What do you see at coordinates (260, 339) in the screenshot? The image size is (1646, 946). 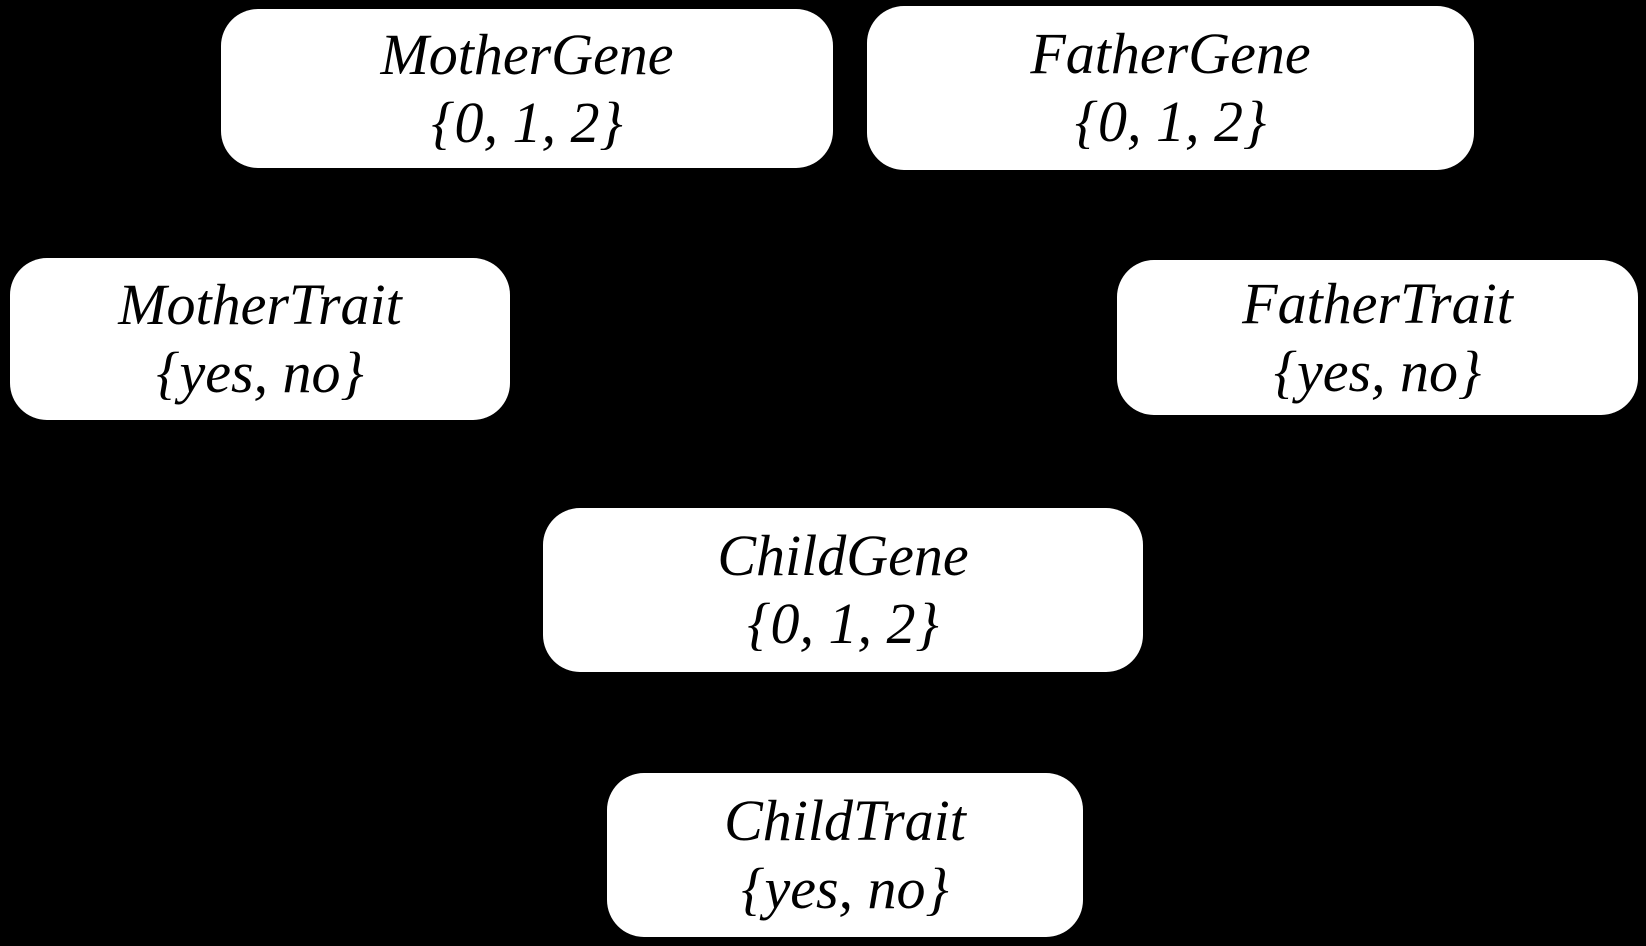 I see `node-mother-trait: MotherTrait {yes, no}` at bounding box center [260, 339].